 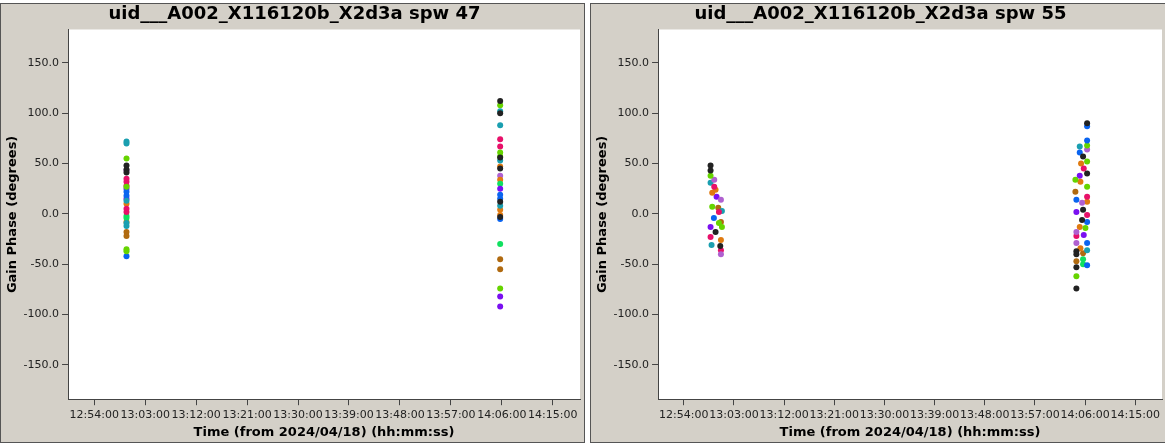 What do you see at coordinates (880, 13) in the screenshot?
I see `chart-title: uid___A002_X116120b_X2d3a spw 55` at bounding box center [880, 13].